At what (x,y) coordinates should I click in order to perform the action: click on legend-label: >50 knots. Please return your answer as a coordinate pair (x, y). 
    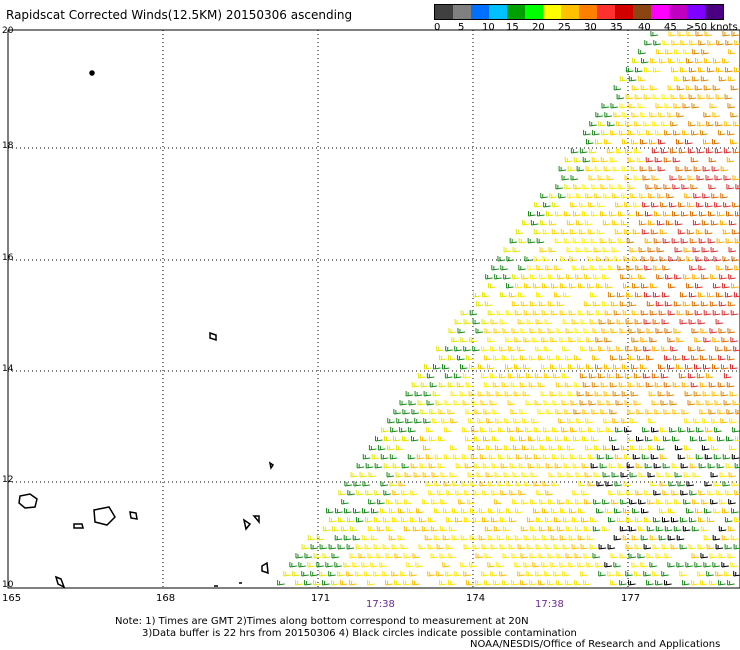
    Looking at the image, I should click on (712, 27).